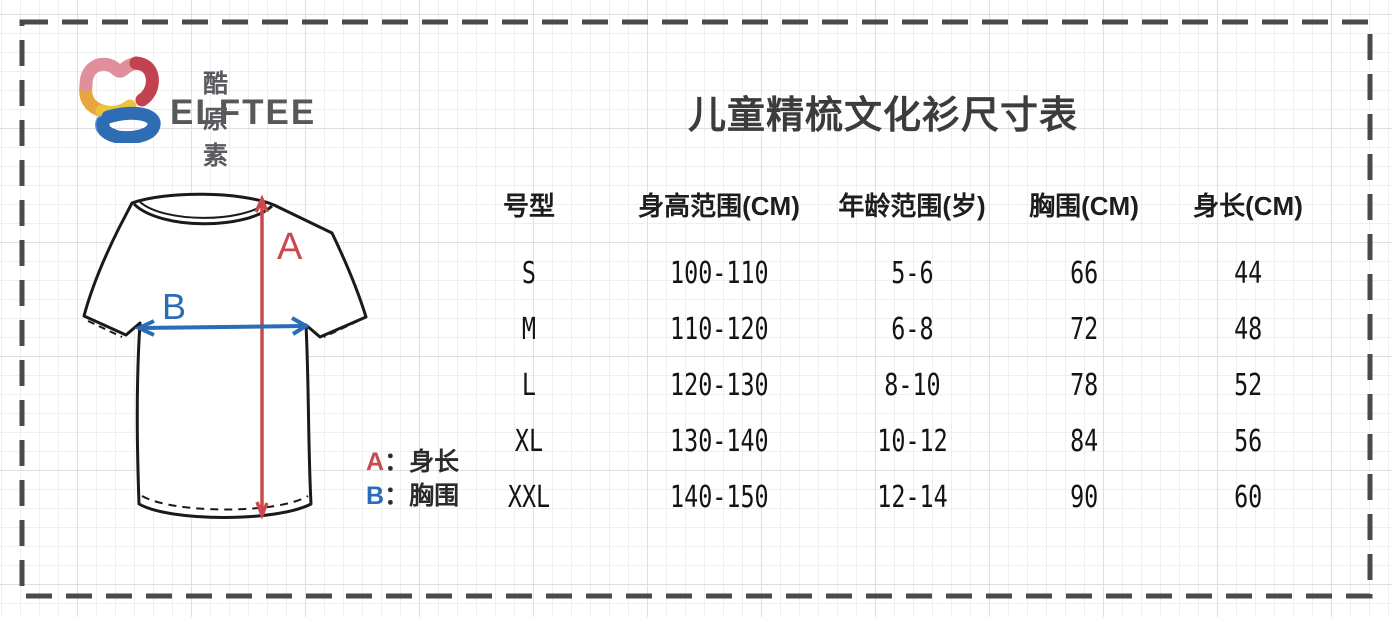  I want to click on column-header: 号型, so click(528, 205).